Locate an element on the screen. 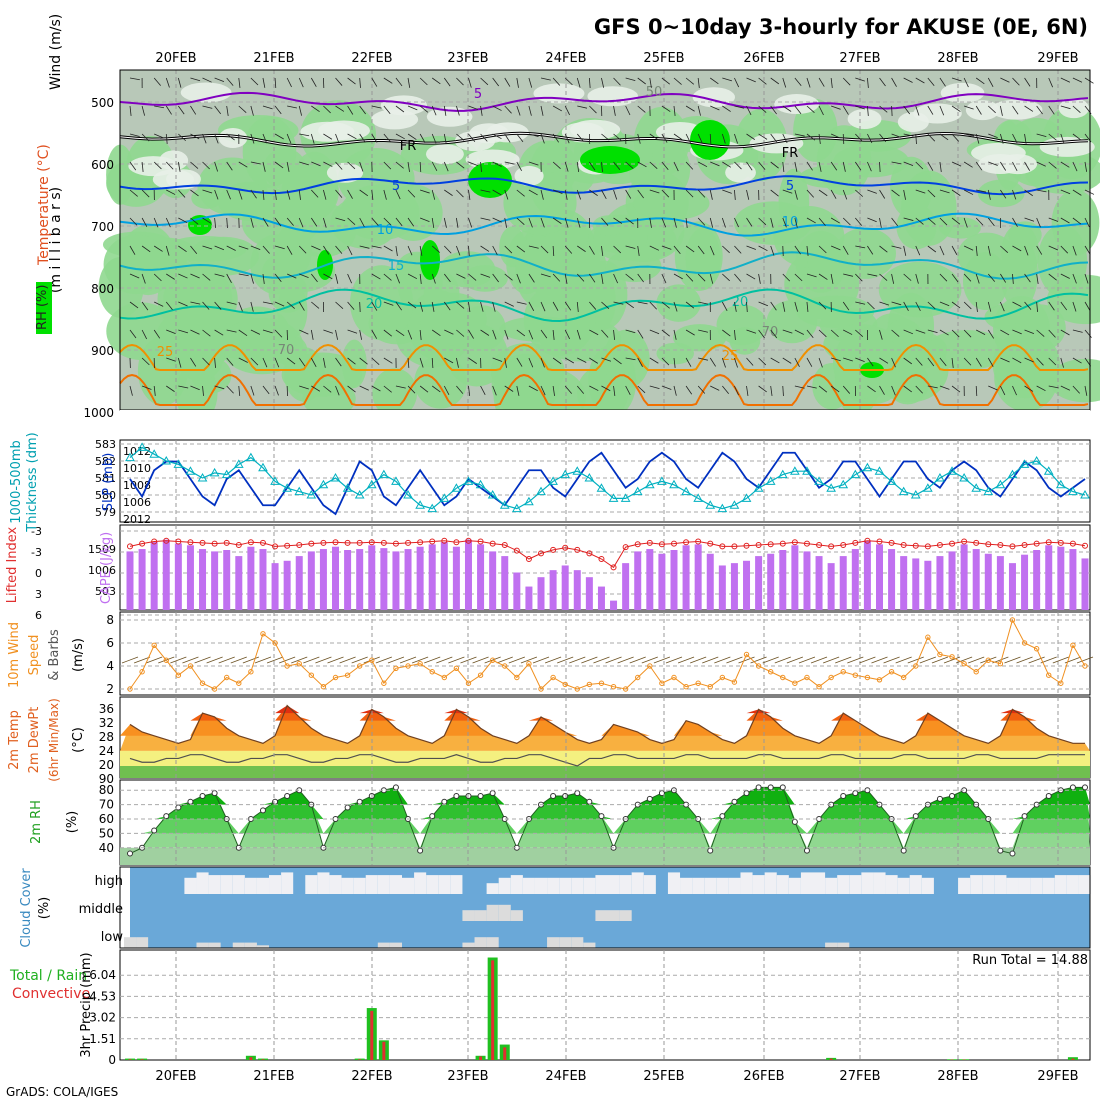 This screenshot has width=1100, height=1104. precip-axis-label: 3hr Precip (mm) is located at coordinates (86, 1004).